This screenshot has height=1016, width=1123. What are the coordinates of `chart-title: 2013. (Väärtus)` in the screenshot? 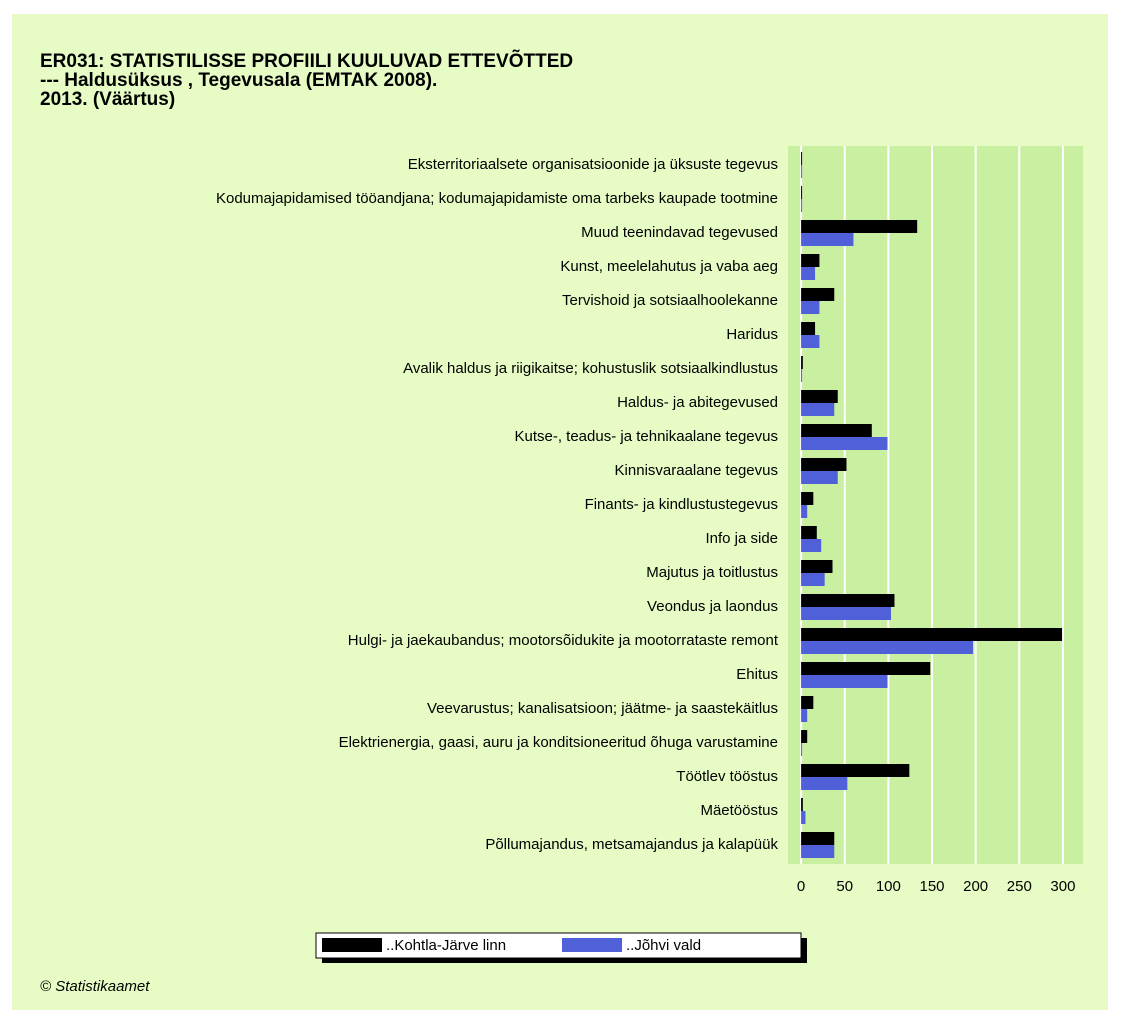 It's located at (107, 99).